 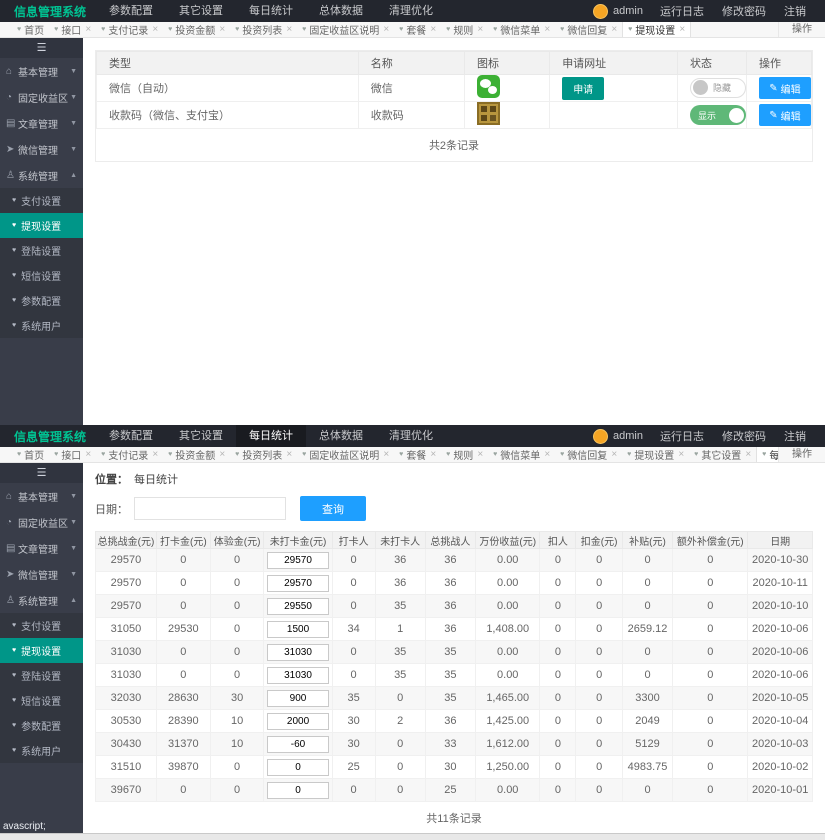 What do you see at coordinates (767, 454) in the screenshot?
I see `tab: ♥ 每日统计 ×` at bounding box center [767, 454].